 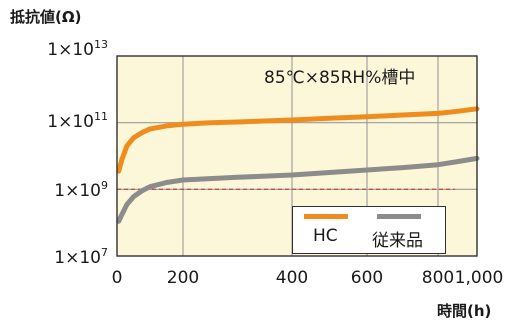 I want to click on x-tick-label: 200, so click(x=183, y=278).